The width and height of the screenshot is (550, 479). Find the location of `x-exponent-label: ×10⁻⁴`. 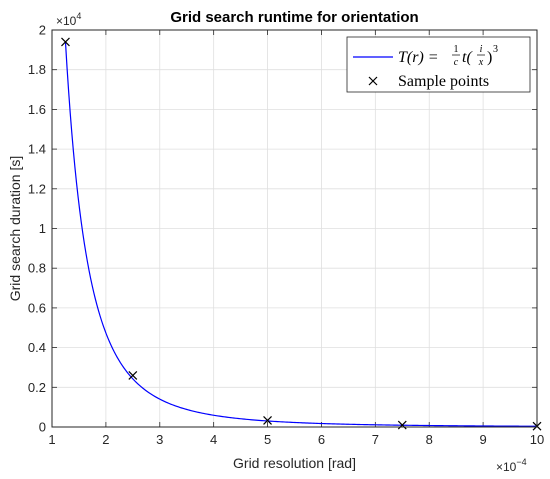

x-exponent-label: ×10⁻⁴ is located at coordinates (511, 465).